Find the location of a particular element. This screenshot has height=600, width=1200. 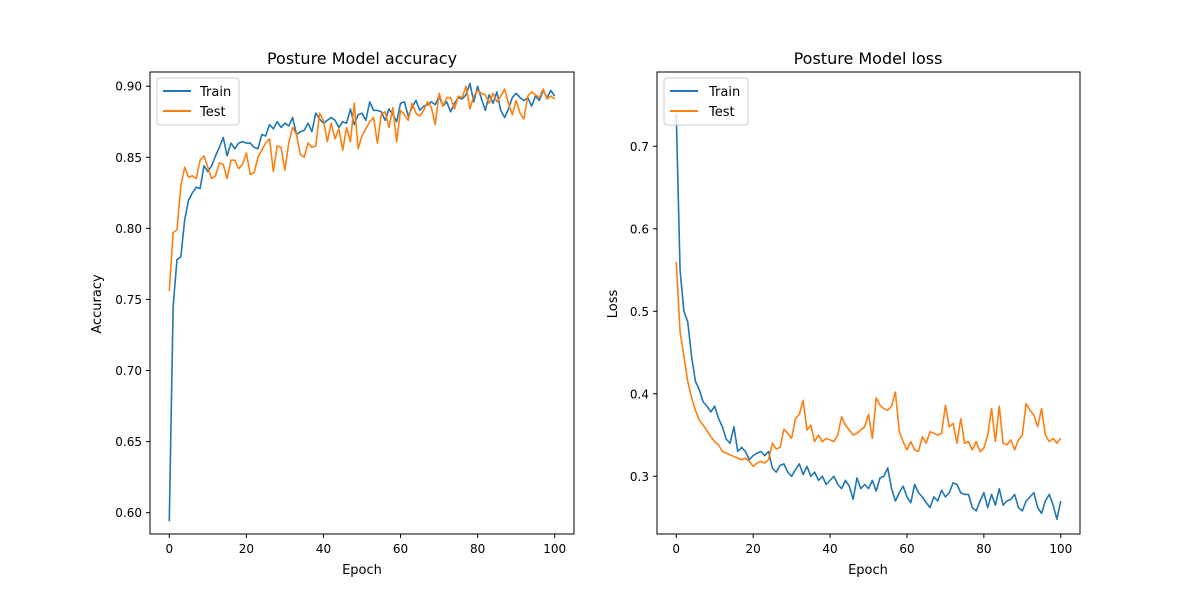

loss-y-tick-label: 0.4 is located at coordinates (639, 394).